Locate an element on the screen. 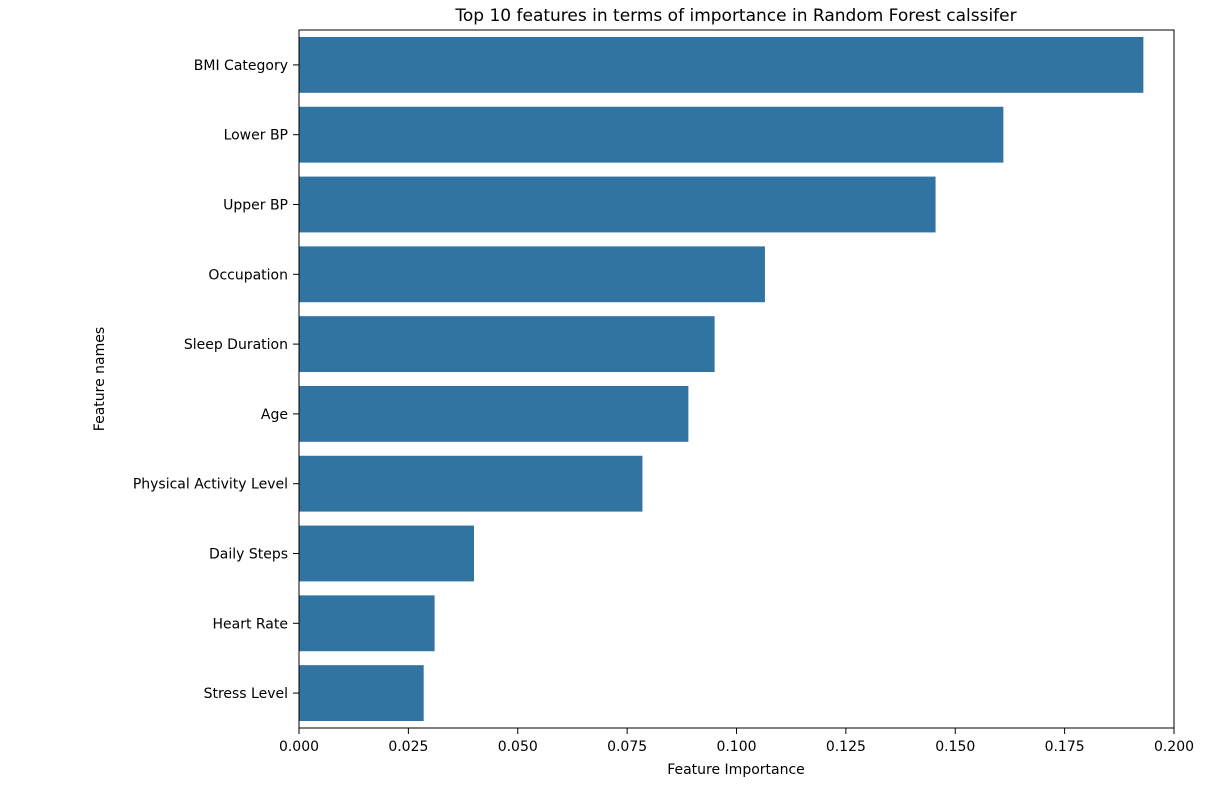 Image resolution: width=1231 pixels, height=792 pixels. y-tick-label: Stress Level is located at coordinates (246, 694).